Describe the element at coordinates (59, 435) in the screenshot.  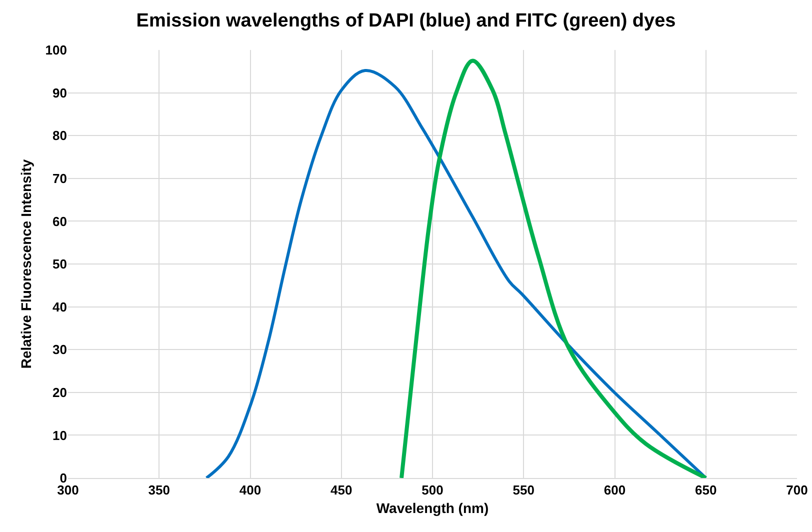
I see `y-tick-label: 10` at that location.